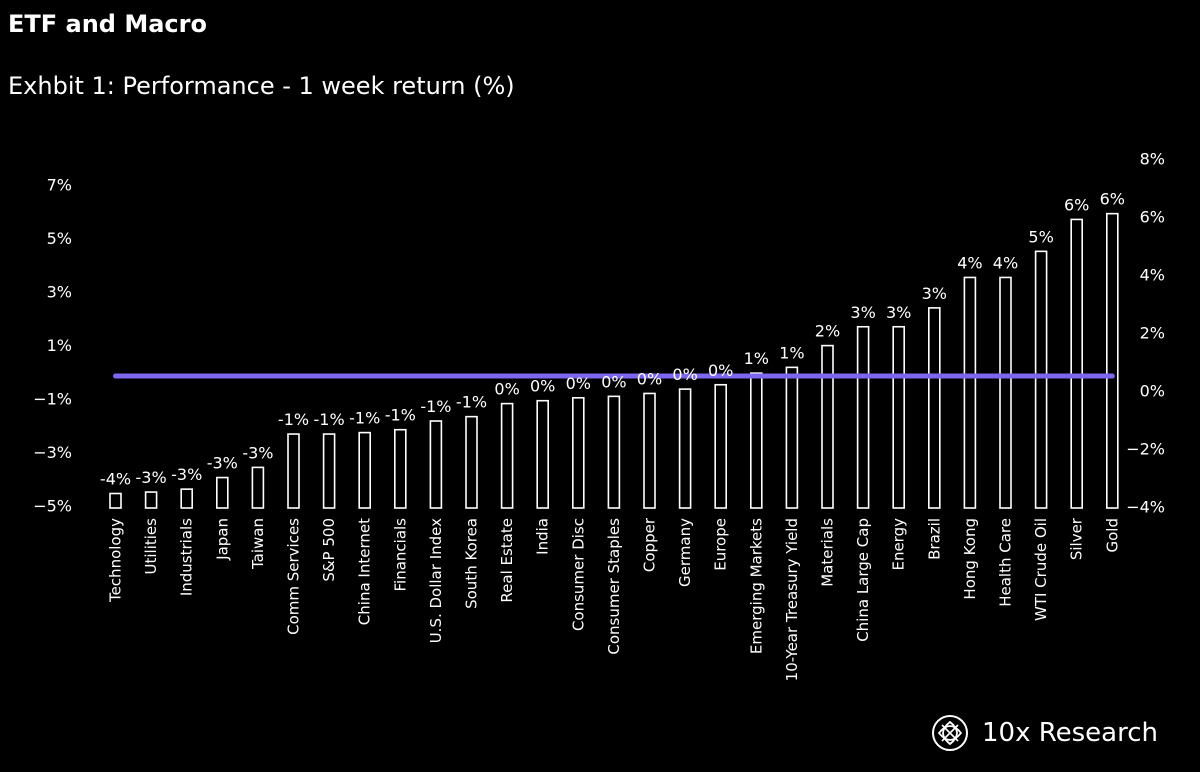 The height and width of the screenshot is (772, 1200). Describe the element at coordinates (578, 574) in the screenshot. I see `x-tick-label: Consumer Disc` at that location.